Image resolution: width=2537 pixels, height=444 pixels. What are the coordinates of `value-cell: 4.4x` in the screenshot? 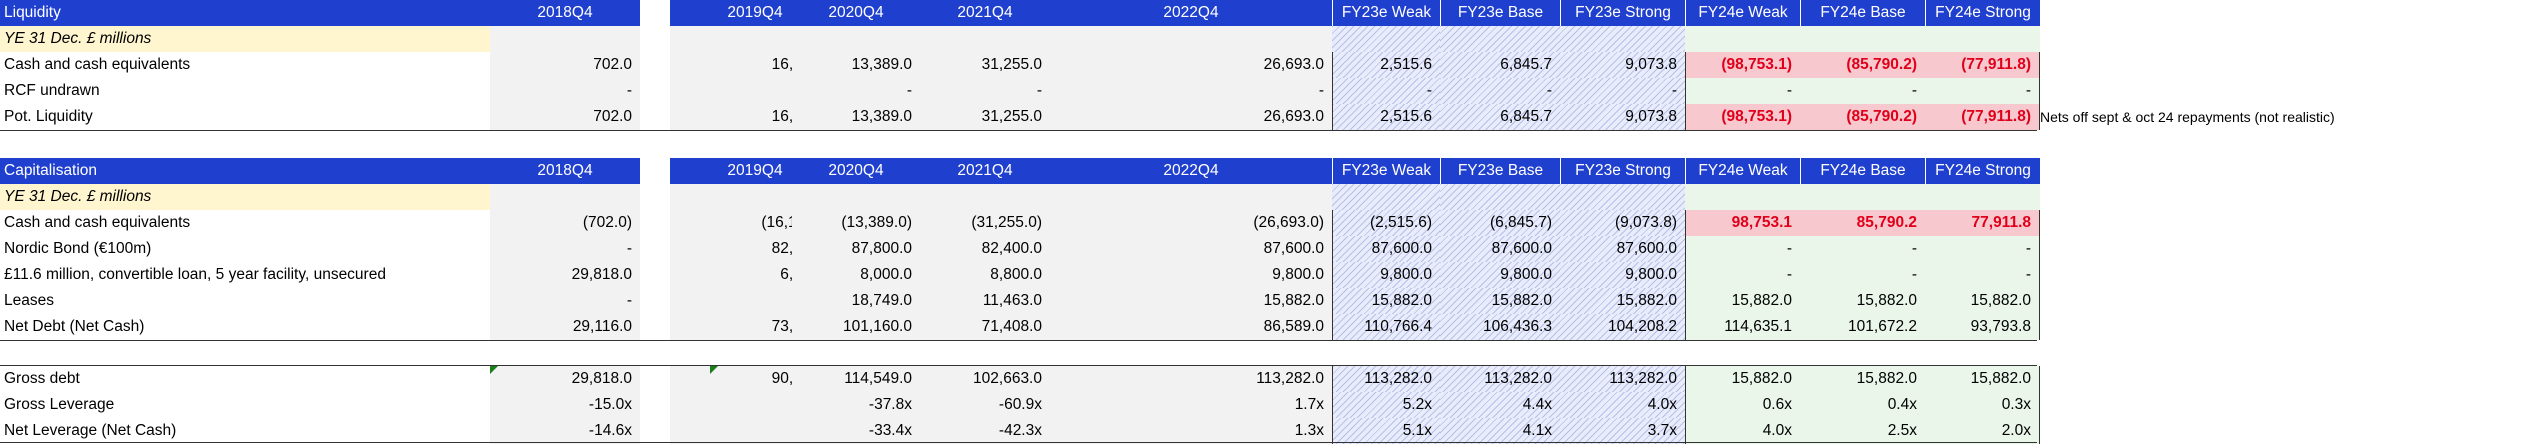 It's located at (1500, 405).